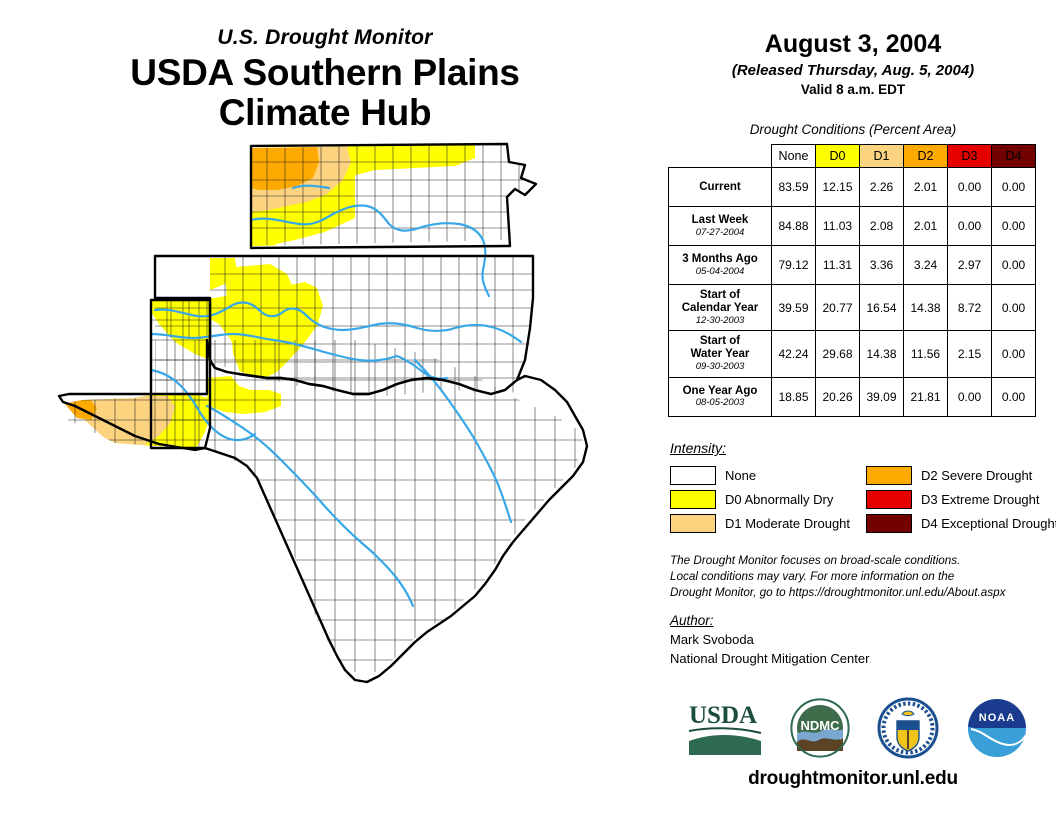  I want to click on legend-label-d0: D0 Abnormally Dry, so click(779, 499).